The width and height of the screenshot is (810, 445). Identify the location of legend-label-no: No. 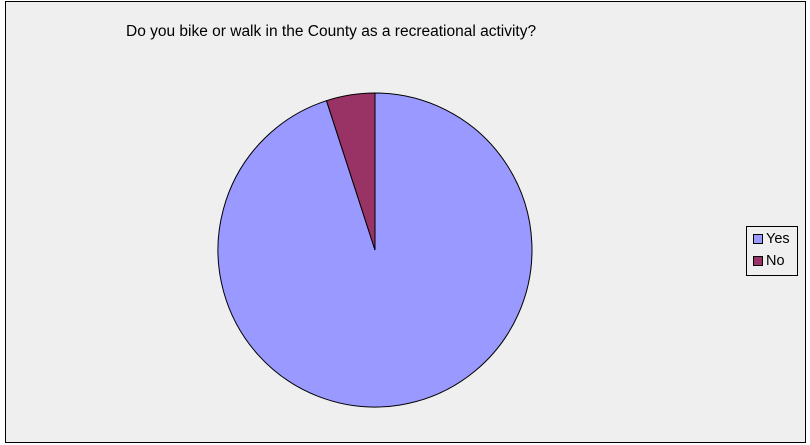
(775, 261).